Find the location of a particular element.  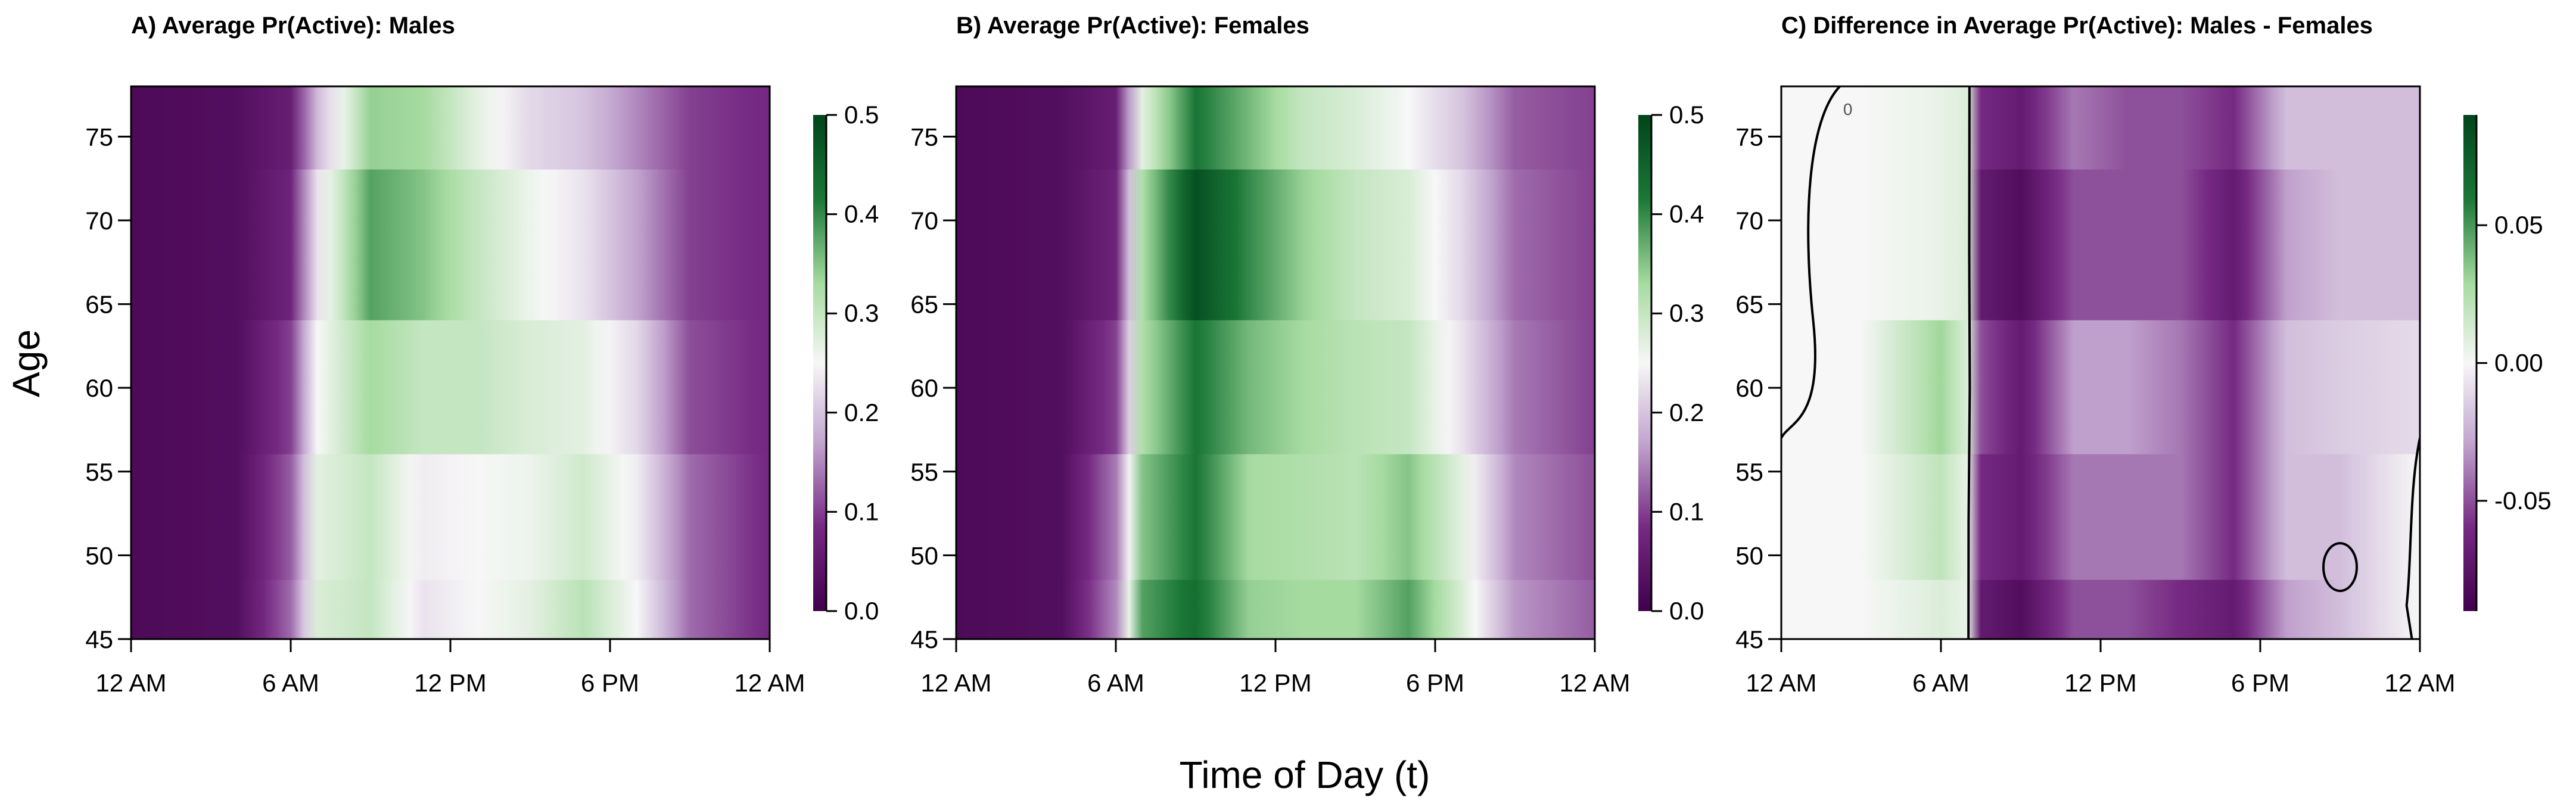

colorbar-tick-label: 0.05 is located at coordinates (2518, 225).